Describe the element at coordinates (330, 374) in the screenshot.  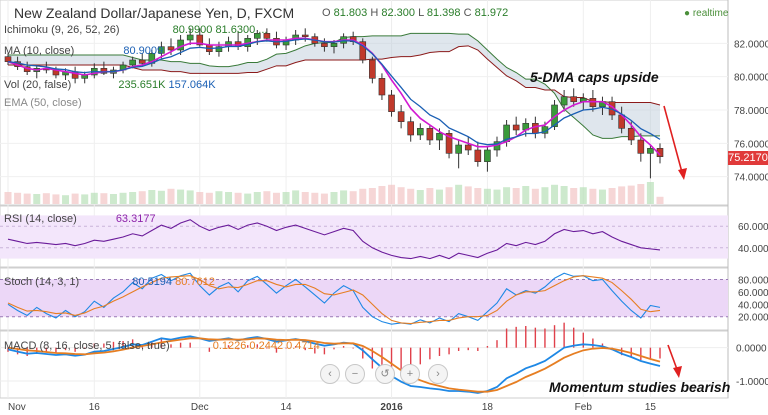
I see `scroll-left-button: ‹` at that location.